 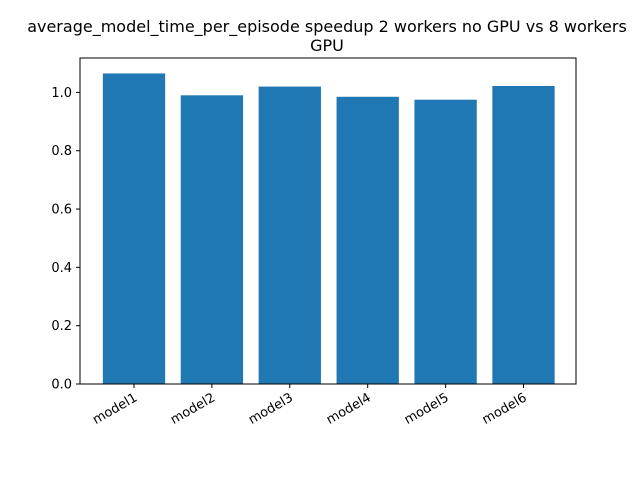 What do you see at coordinates (134, 228) in the screenshot?
I see `bar-model1` at bounding box center [134, 228].